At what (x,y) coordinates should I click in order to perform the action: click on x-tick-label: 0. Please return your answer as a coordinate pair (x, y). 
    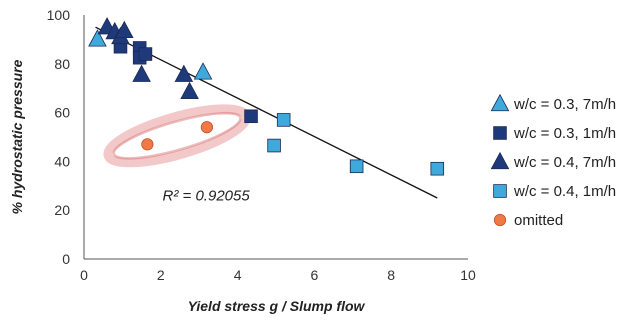
    Looking at the image, I should click on (84, 275).